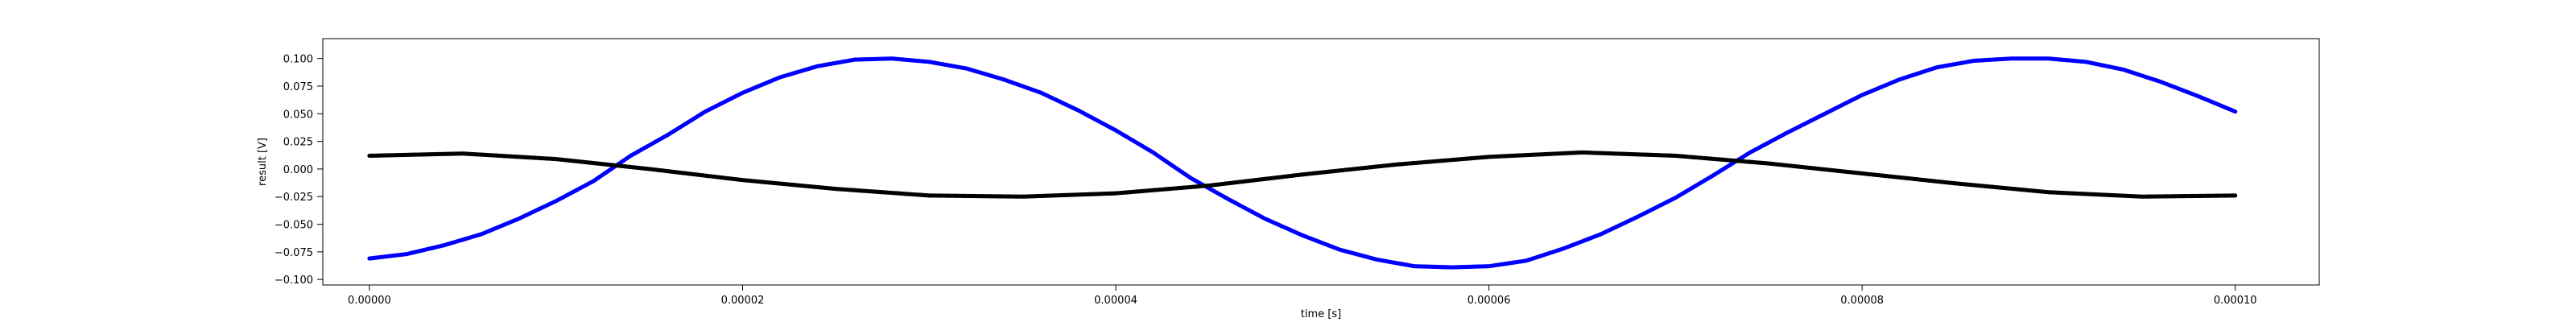  Describe the element at coordinates (298, 87) in the screenshot. I see `y-tick-label: 0.075` at that location.